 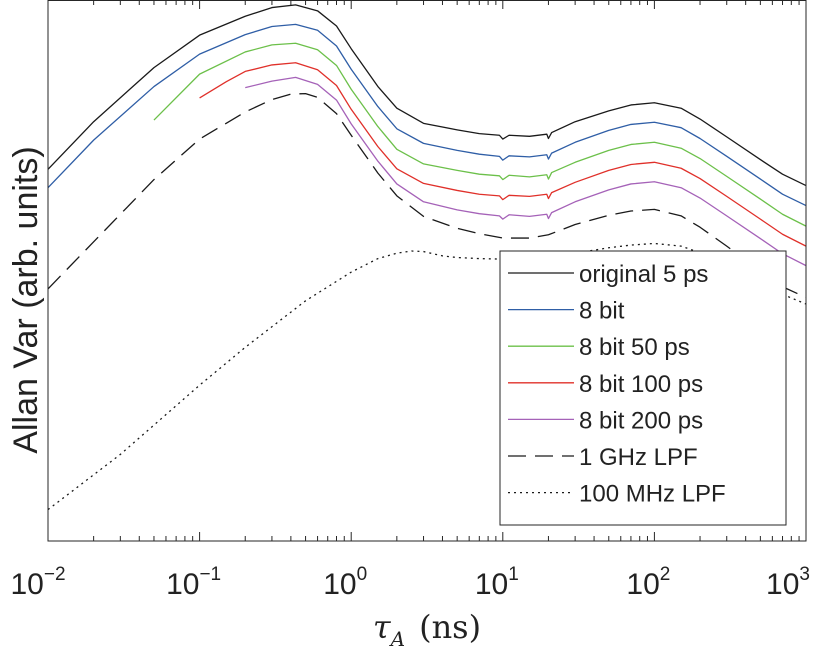 What do you see at coordinates (450, 627) in the screenshot?
I see `x-axis-label-unit: (ns)` at bounding box center [450, 627].